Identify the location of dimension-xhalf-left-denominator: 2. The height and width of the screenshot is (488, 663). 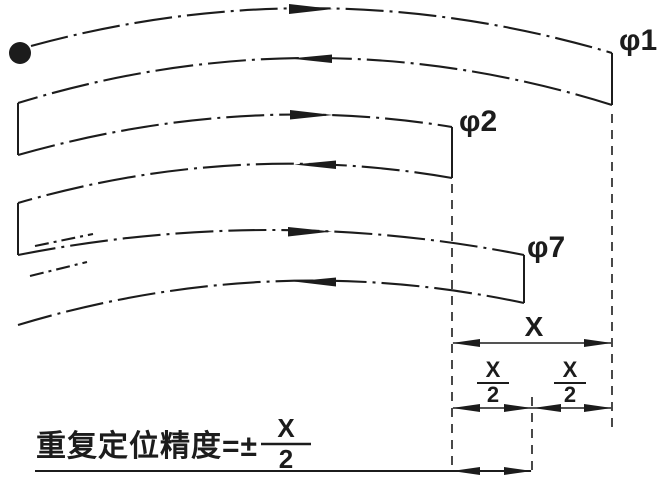
(493, 394).